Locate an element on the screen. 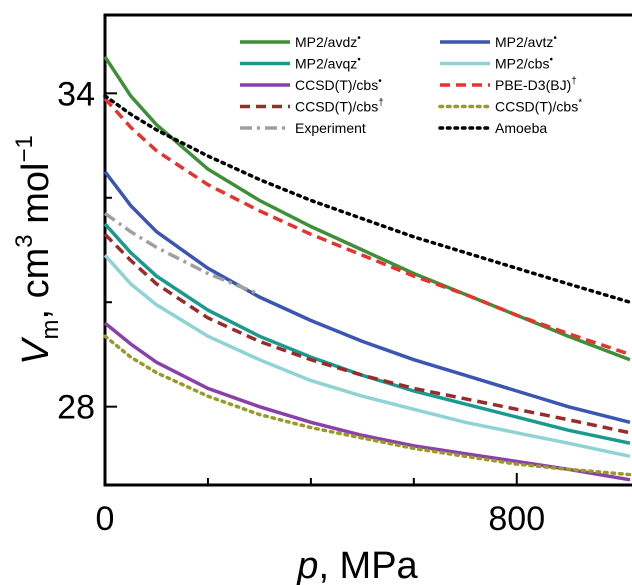  legend-label-4: CCSD(T)/cbs• is located at coordinates (338, 84).